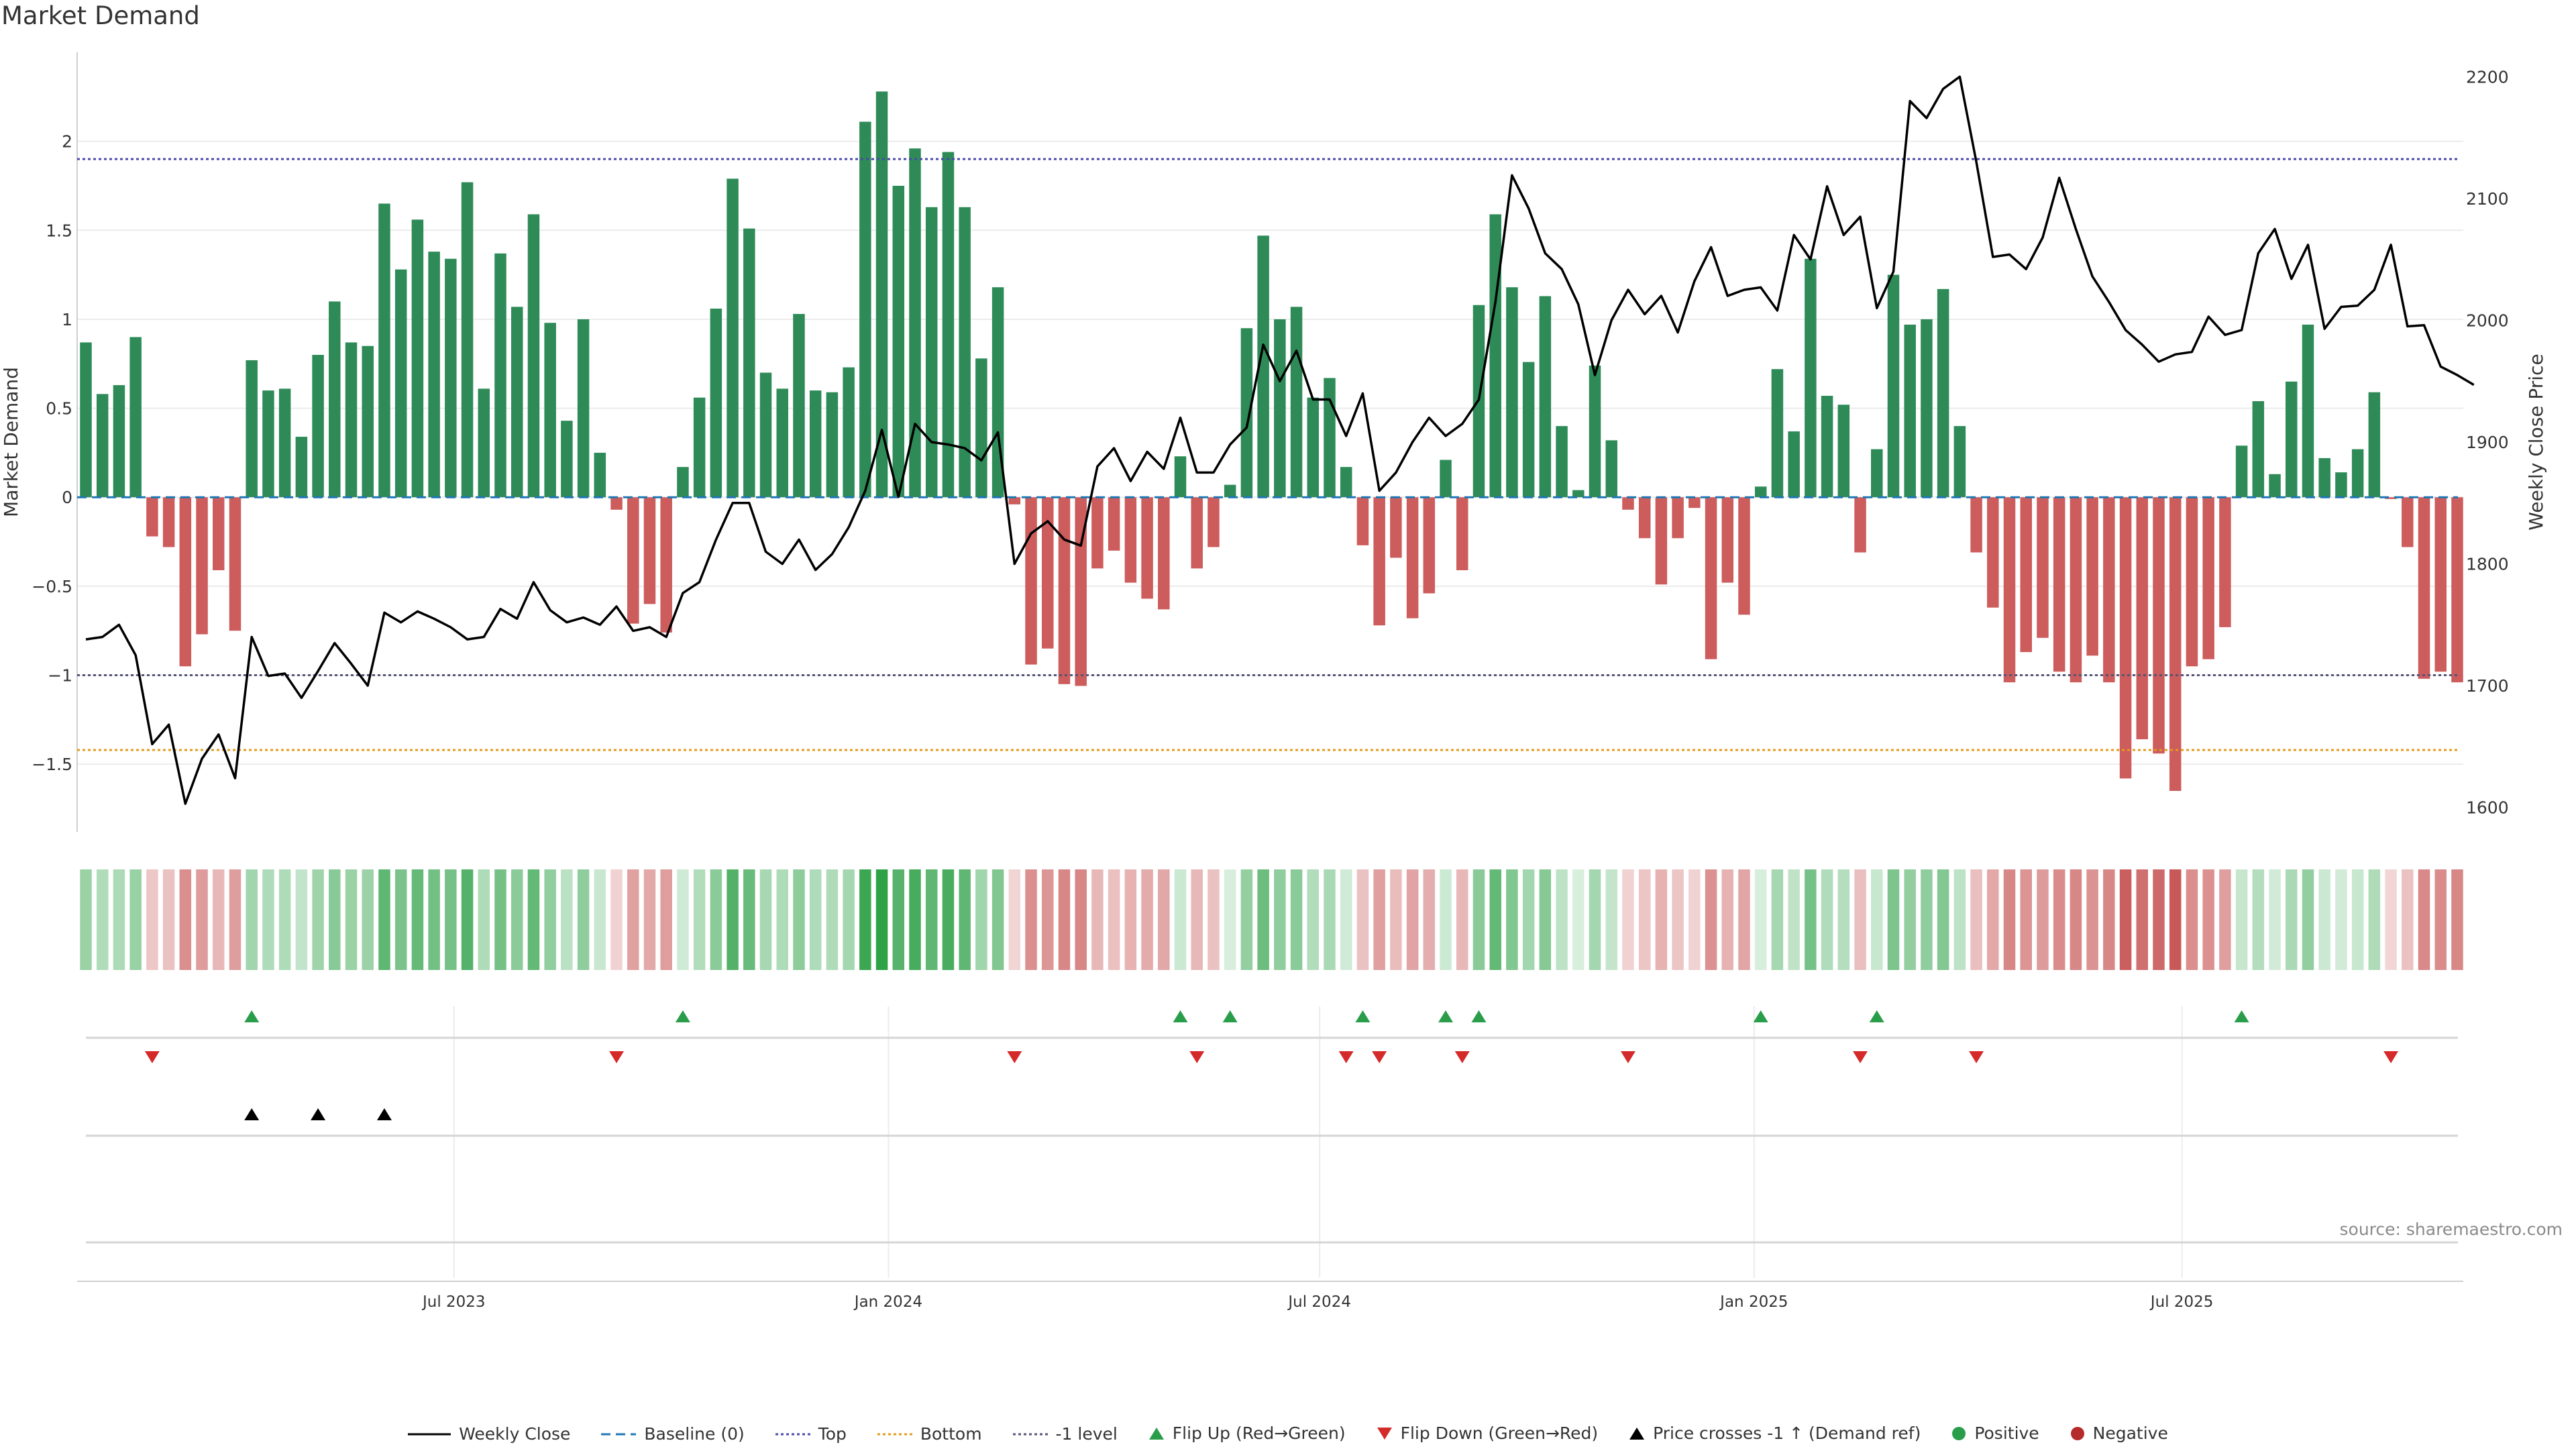 The height and width of the screenshot is (1449, 2576). I want to click on flip-up-marker, so click(1446, 1016).